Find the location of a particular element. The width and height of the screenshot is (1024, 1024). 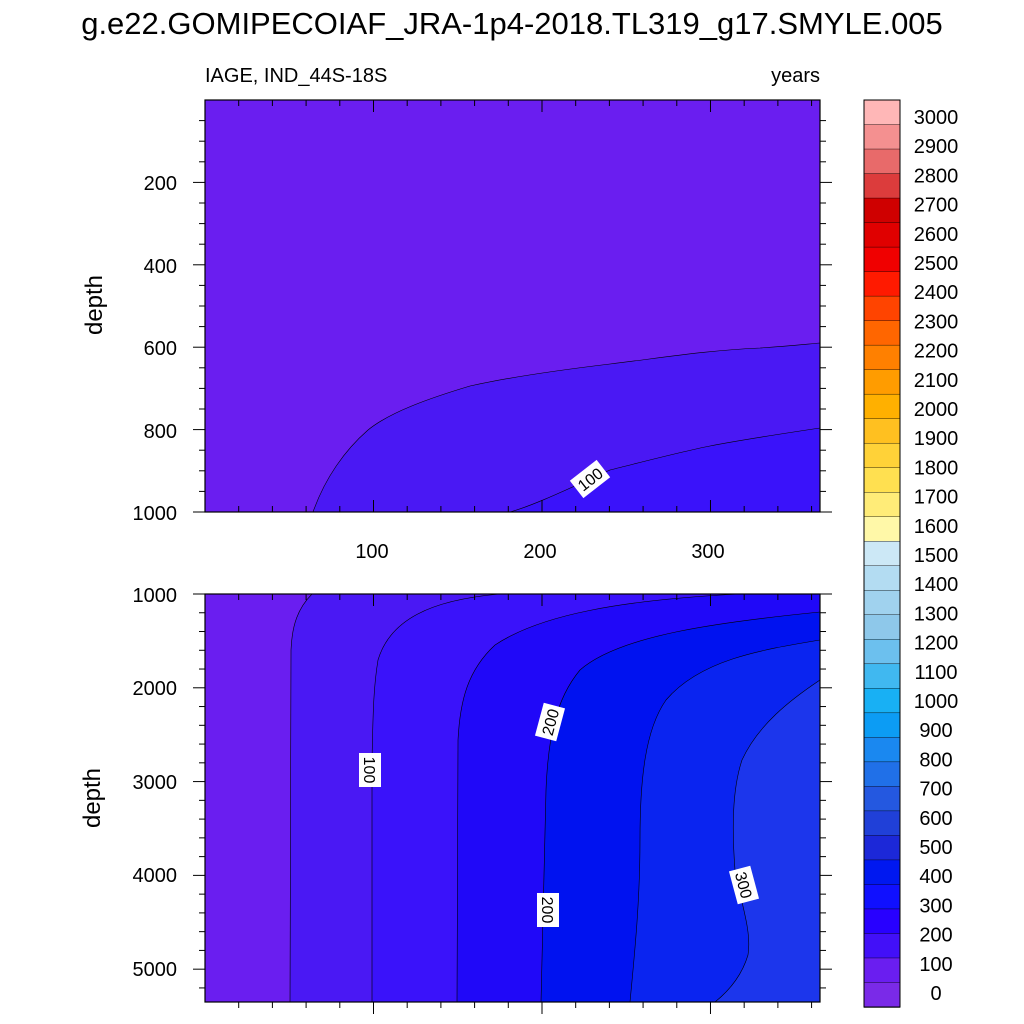

upper-x-tick-label: 200 is located at coordinates (539, 552).